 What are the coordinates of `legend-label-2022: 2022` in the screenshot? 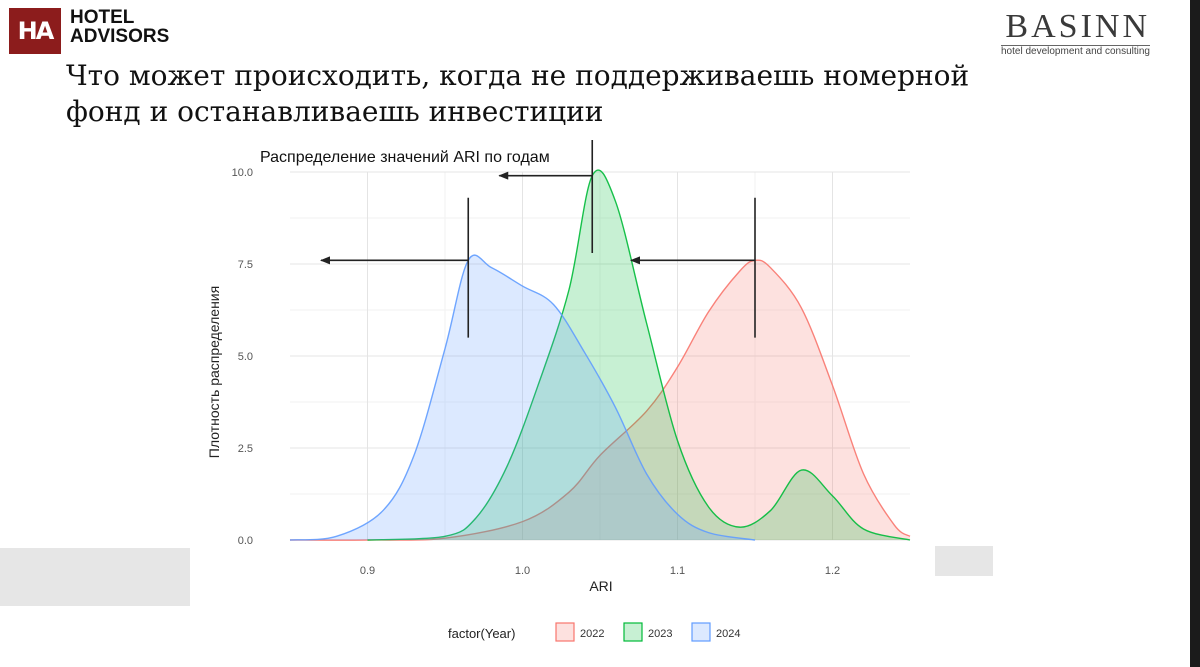 It's located at (592, 634).